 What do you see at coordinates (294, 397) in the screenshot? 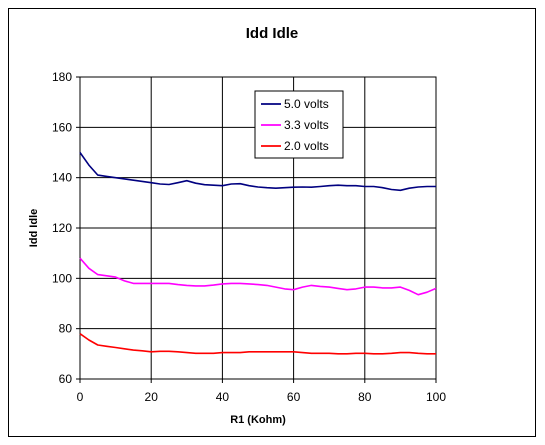
I see `x-tick-label: 60` at bounding box center [294, 397].